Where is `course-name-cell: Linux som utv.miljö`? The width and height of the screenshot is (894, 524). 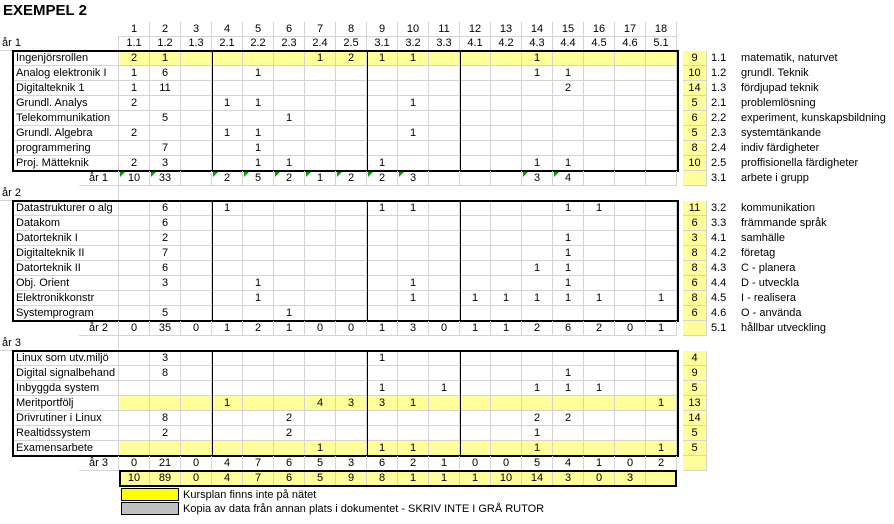 course-name-cell: Linux som utv.miljö is located at coordinates (66, 358).